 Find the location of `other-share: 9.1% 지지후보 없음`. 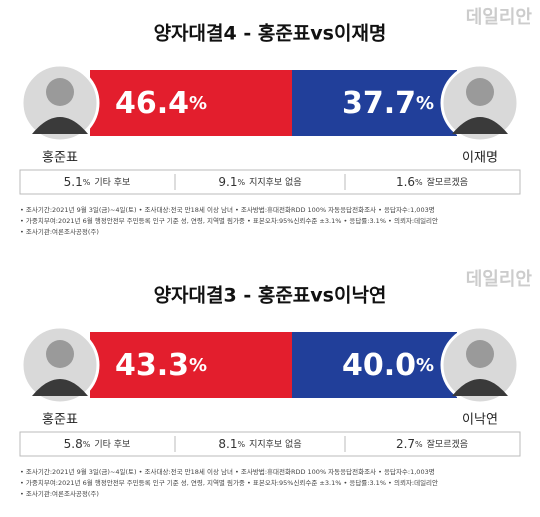

other-share: 9.1% 지지후보 없음 is located at coordinates (259, 182).